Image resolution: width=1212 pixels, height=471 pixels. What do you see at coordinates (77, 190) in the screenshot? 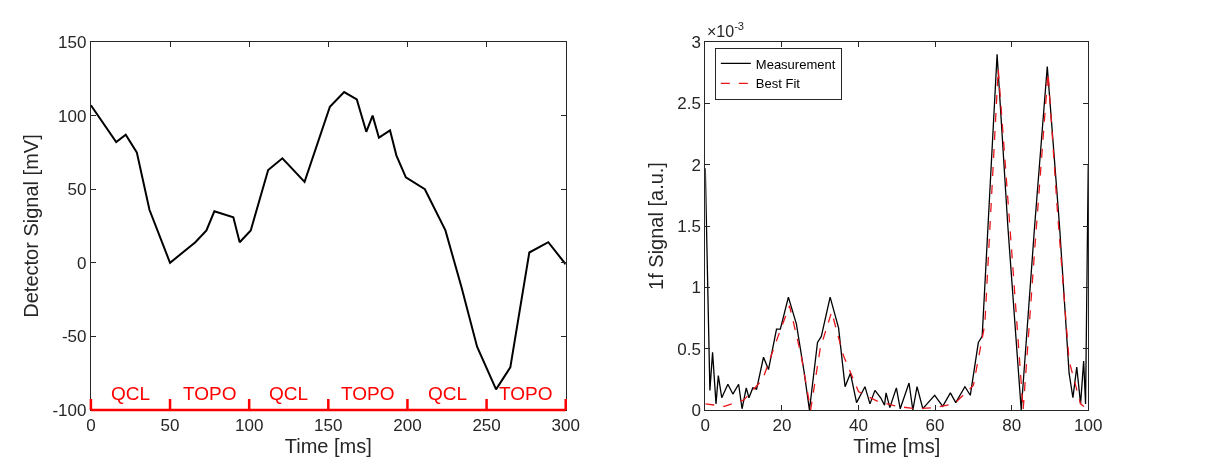
I see `y-tick-label: 50` at bounding box center [77, 190].